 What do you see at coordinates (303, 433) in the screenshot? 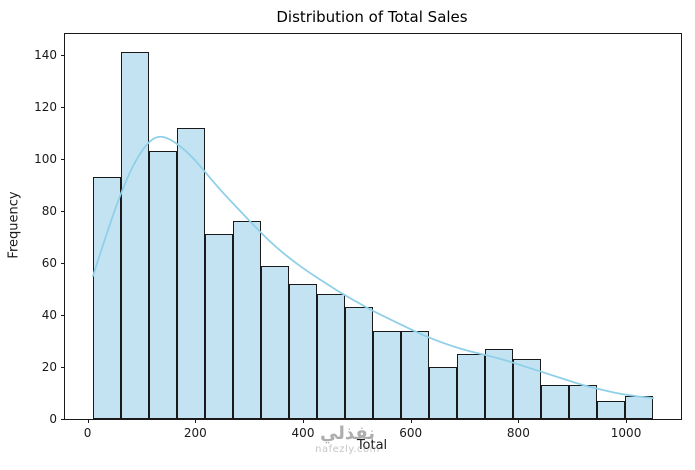
I see `x-tick-label: 400` at bounding box center [303, 433].